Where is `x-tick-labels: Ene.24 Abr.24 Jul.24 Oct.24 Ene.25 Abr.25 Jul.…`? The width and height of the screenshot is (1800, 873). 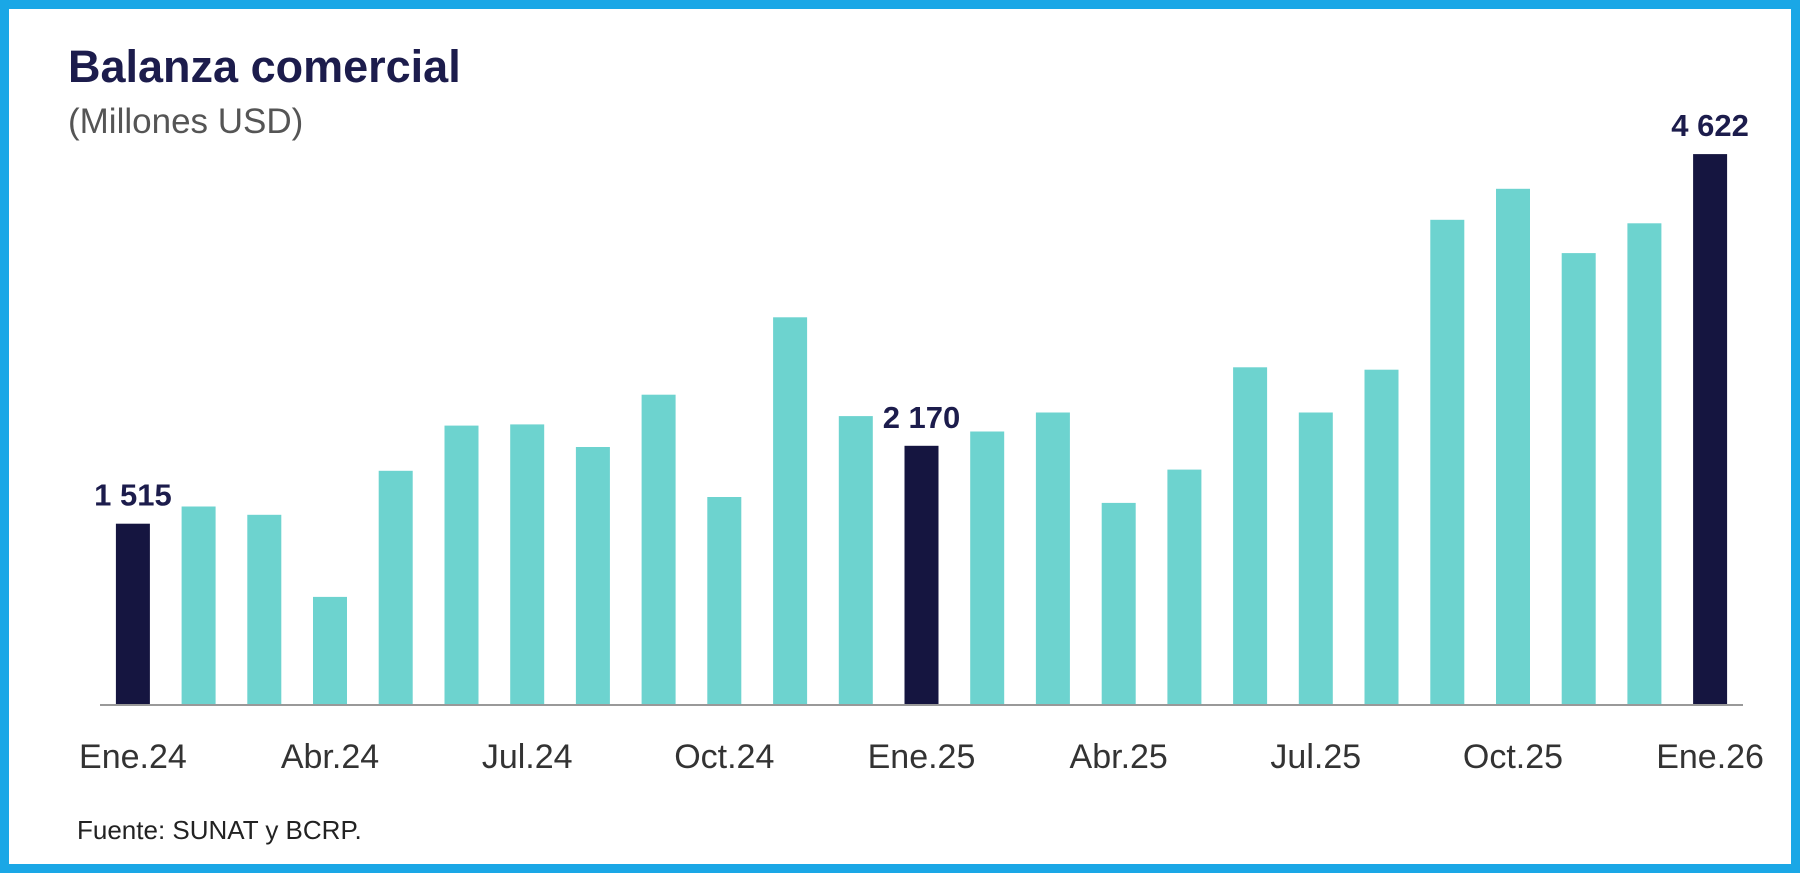 x-tick-labels: Ene.24 Abr.24 Jul.24 Oct.24 Ene.25 Abr.25 Jul.… is located at coordinates (921, 757).